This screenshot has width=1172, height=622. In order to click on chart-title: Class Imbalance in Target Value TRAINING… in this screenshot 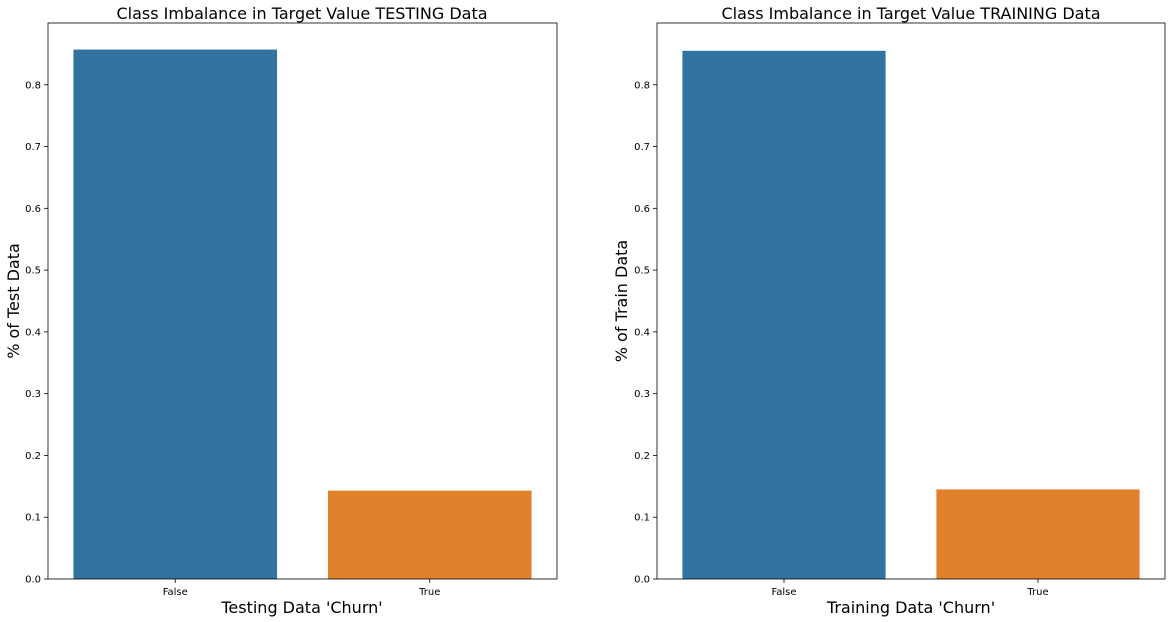, I will do `click(910, 13)`.